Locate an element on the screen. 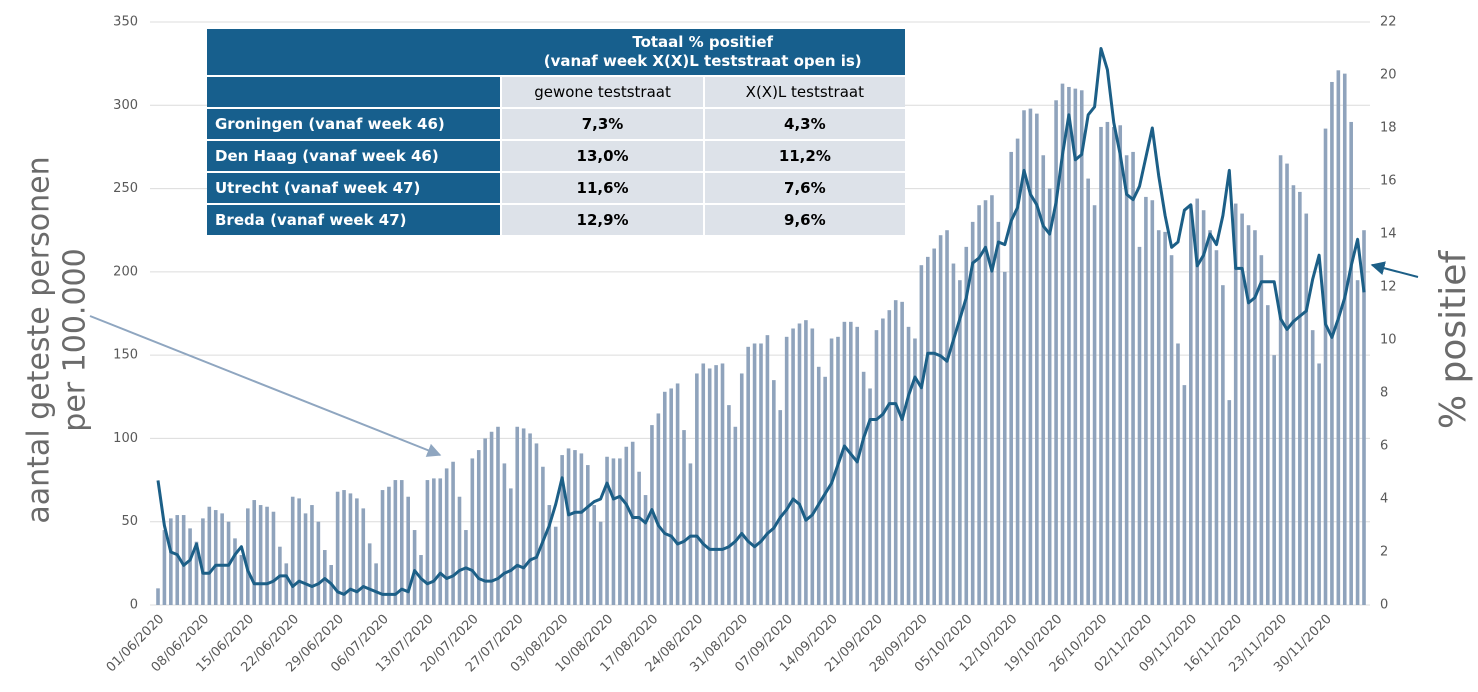 This screenshot has width=1478, height=692. y-tick-label: 150 is located at coordinates (125, 355).